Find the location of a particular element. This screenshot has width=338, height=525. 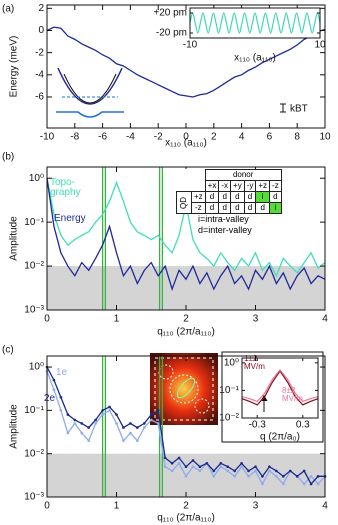

x-tick-label: -0.3 is located at coordinates (258, 425).